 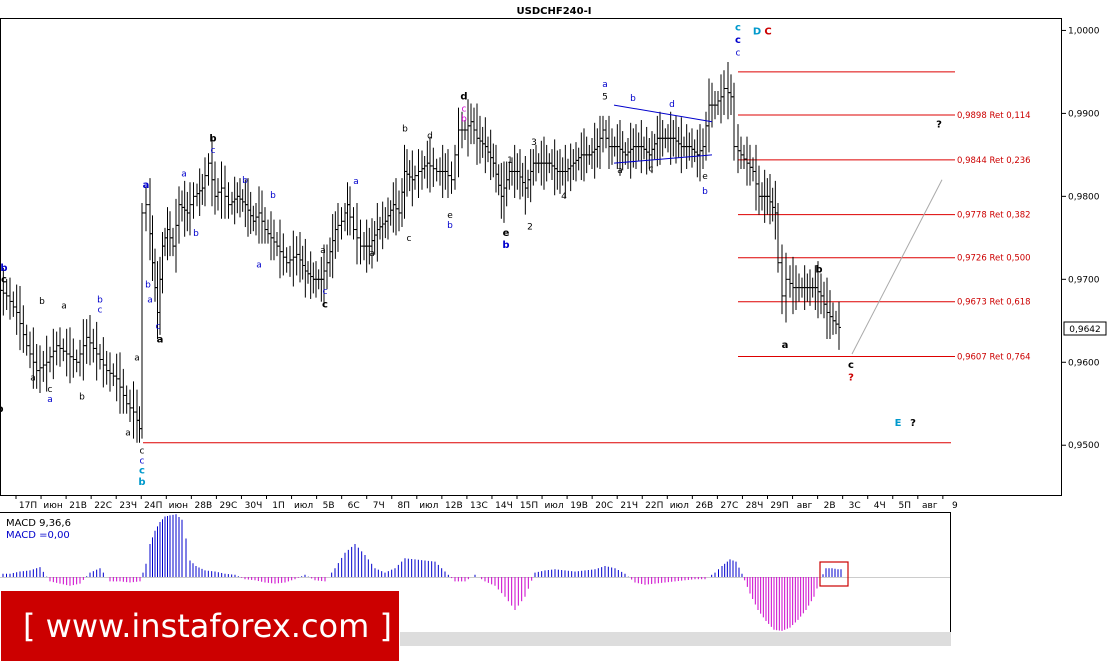 What do you see at coordinates (880, 506) in the screenshot?
I see `x-tick-label: 4Ч` at bounding box center [880, 506].